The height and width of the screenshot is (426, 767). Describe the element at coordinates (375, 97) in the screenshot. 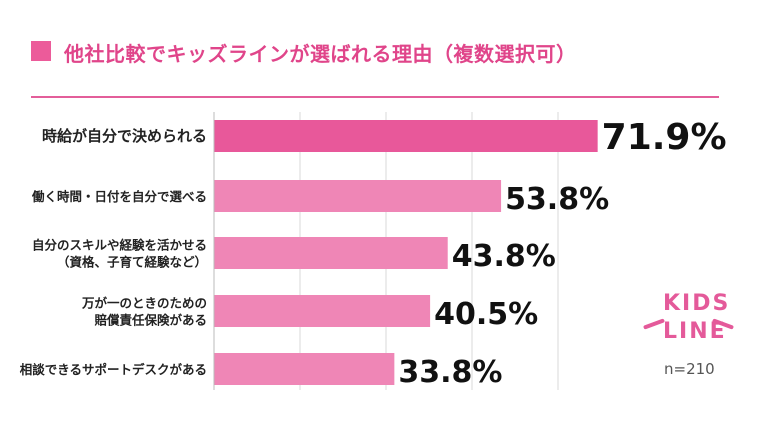

I see `title-divider` at that location.